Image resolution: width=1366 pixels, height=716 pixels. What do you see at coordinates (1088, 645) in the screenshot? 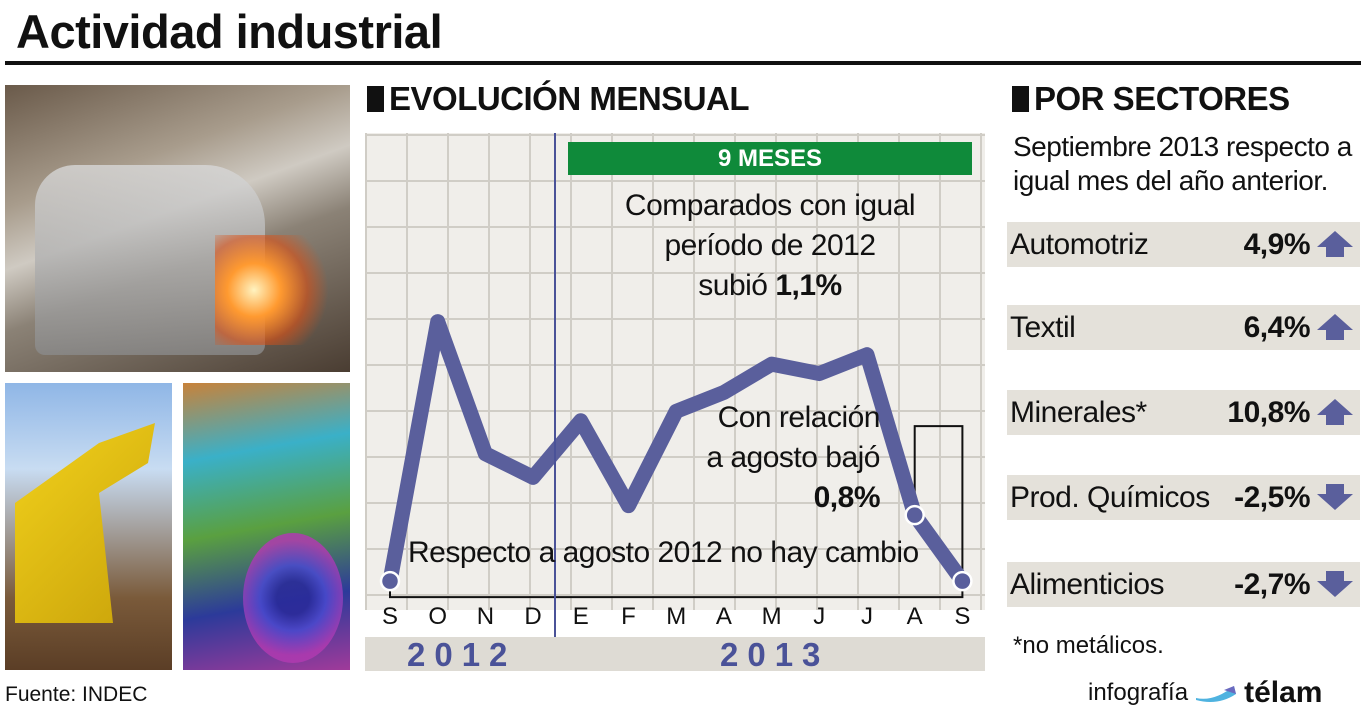
I see `footnote: *no metálicos.` at bounding box center [1088, 645].